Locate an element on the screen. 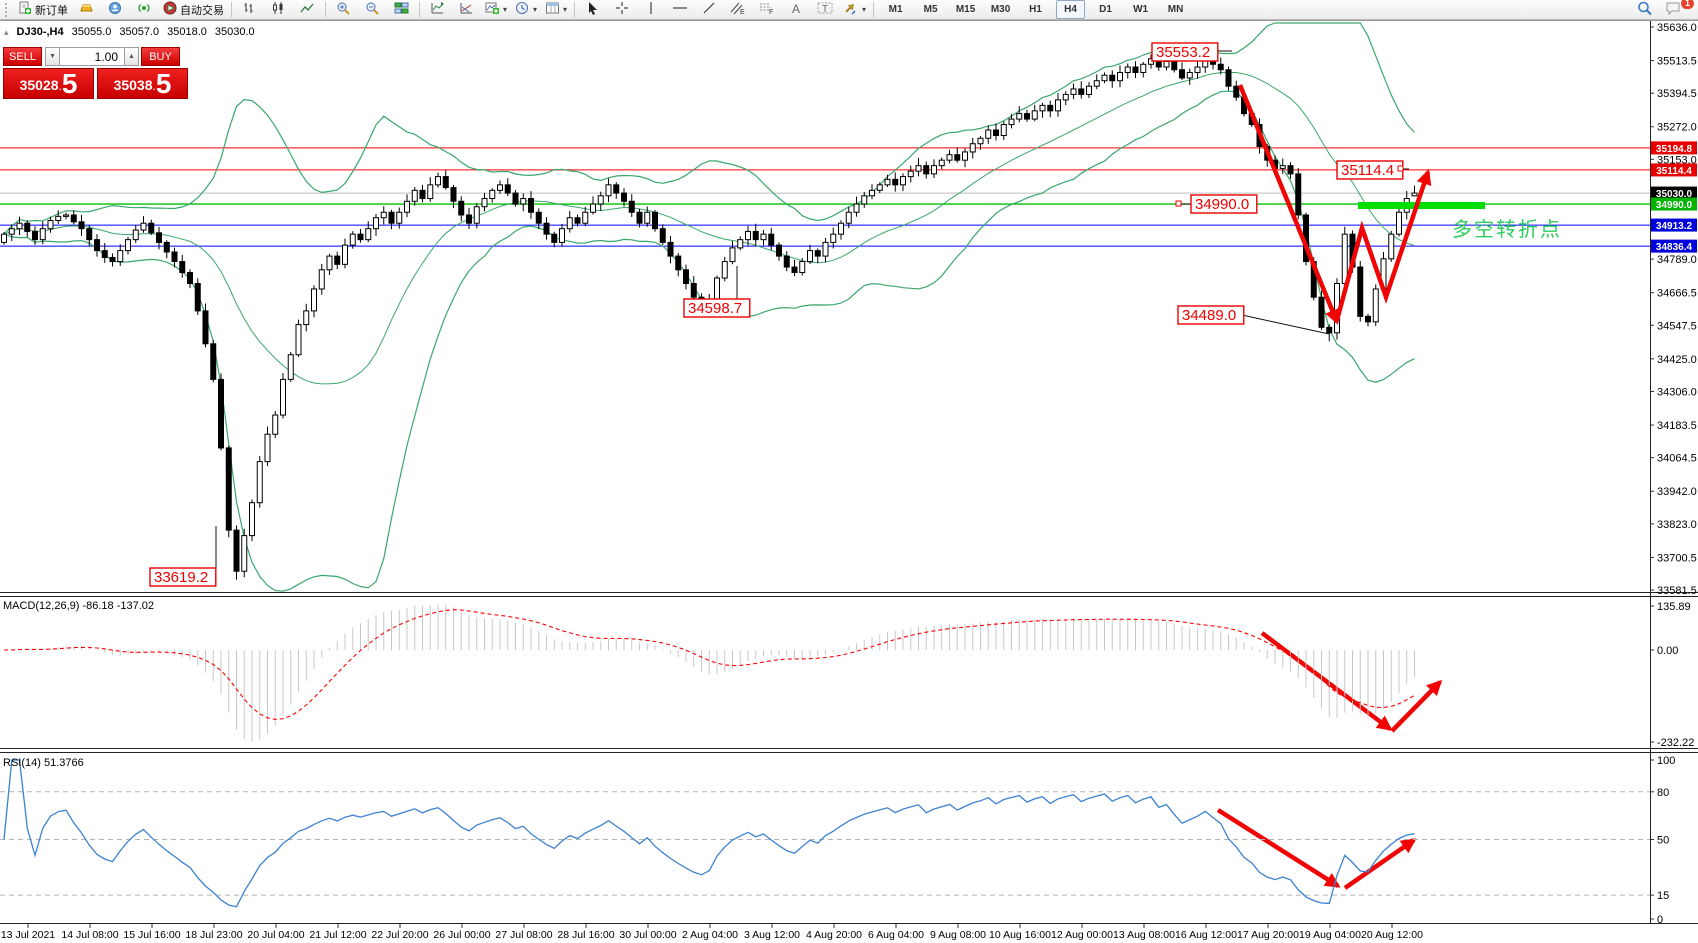 The image size is (1698, 943). bars-chart-icon is located at coordinates (249, 9).